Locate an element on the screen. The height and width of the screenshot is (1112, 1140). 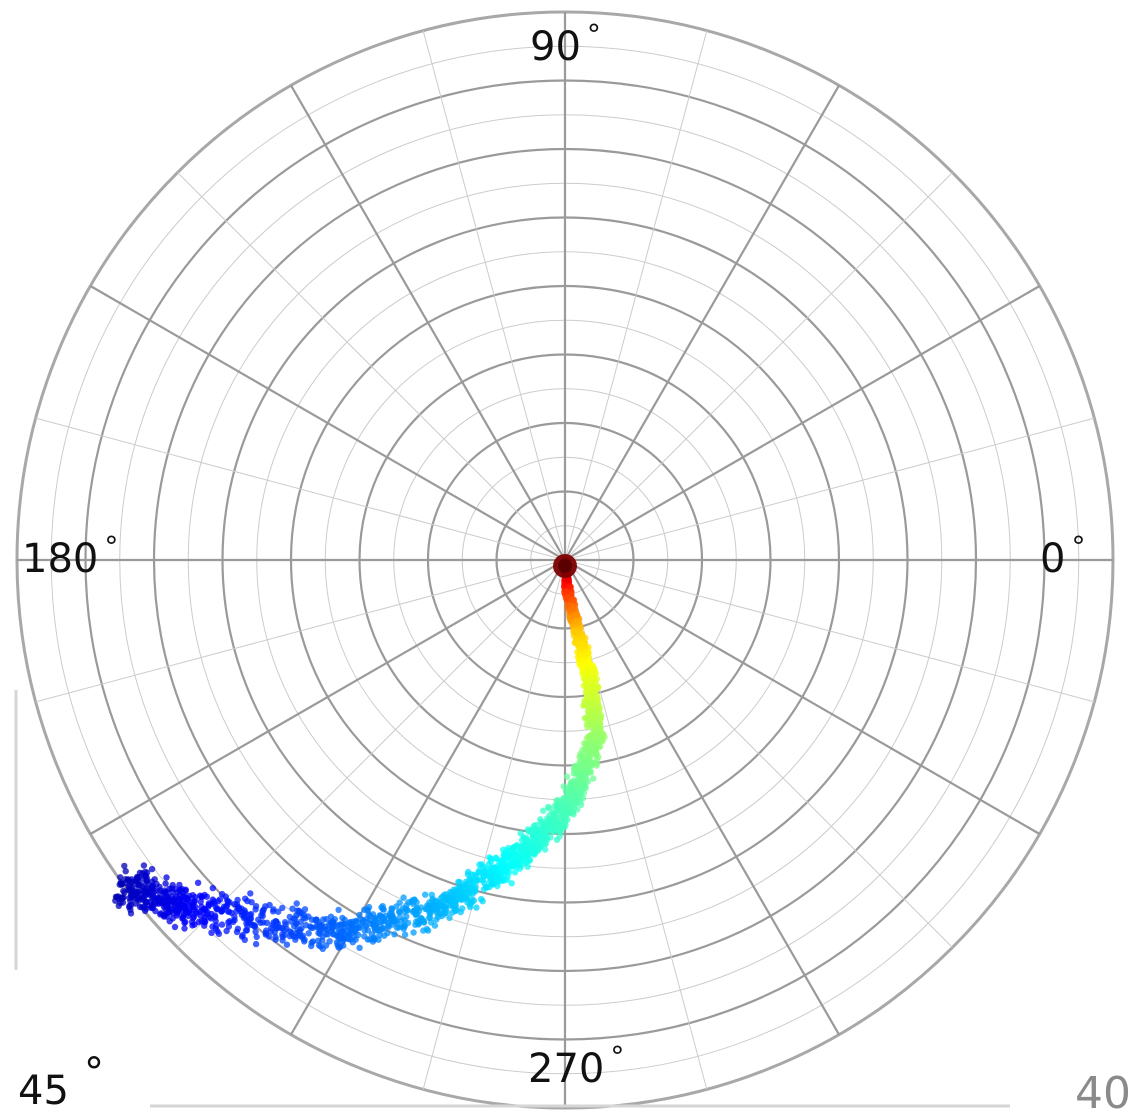
angle-label-90: 90 ° is located at coordinates (565, 44).